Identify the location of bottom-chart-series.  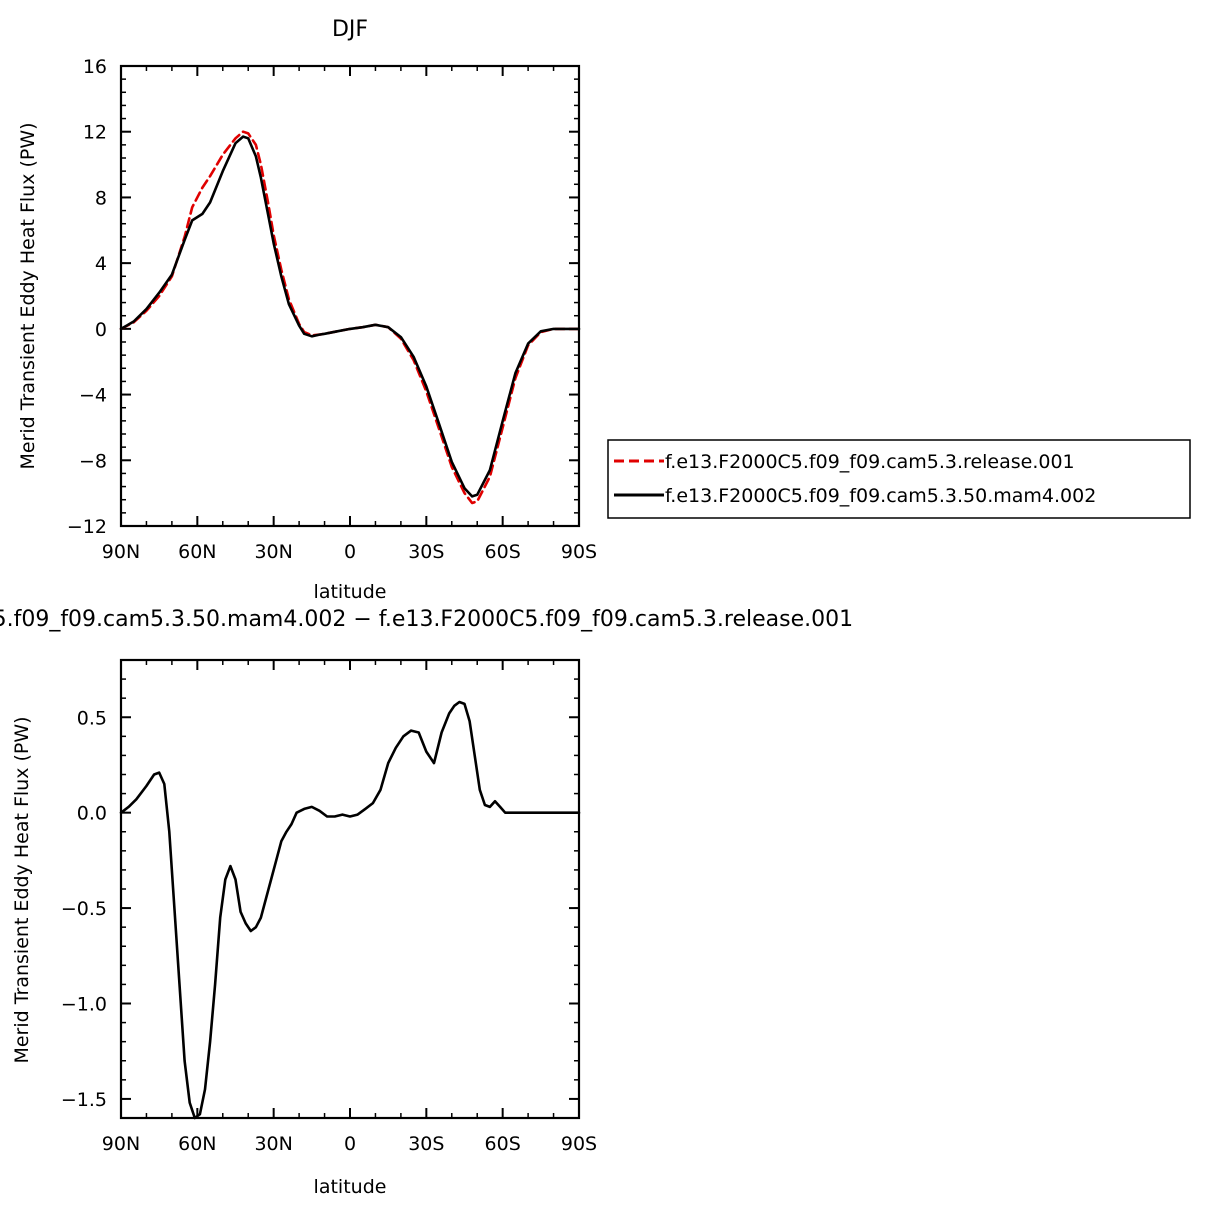
(350, 910).